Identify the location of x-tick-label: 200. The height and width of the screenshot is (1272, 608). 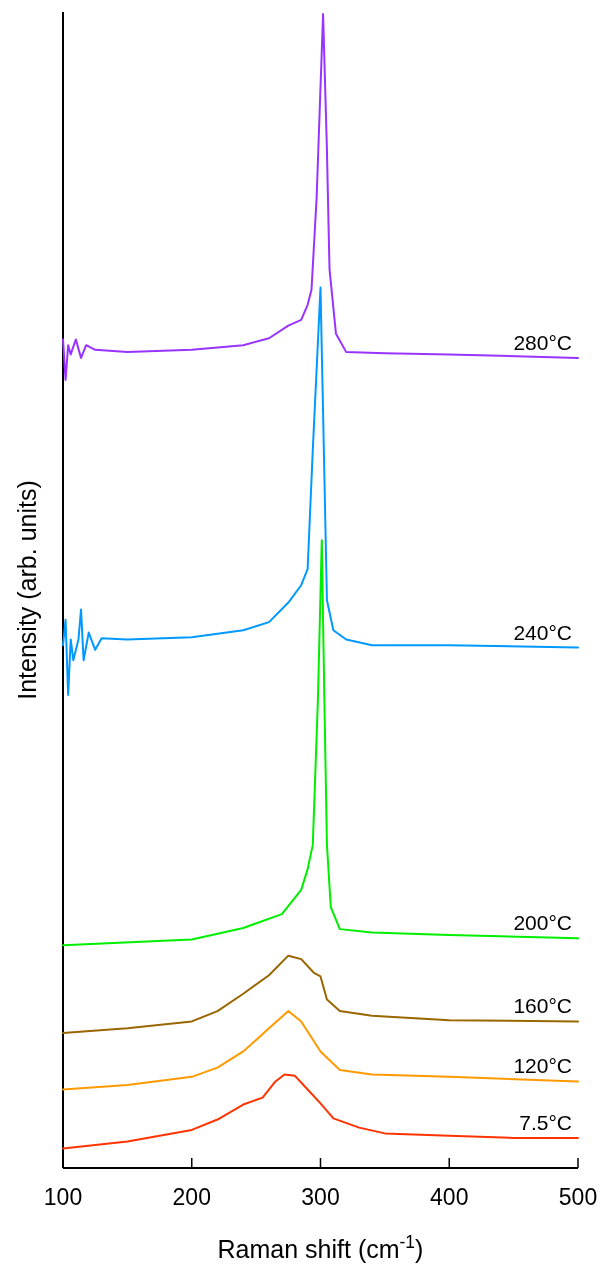
(191, 1197).